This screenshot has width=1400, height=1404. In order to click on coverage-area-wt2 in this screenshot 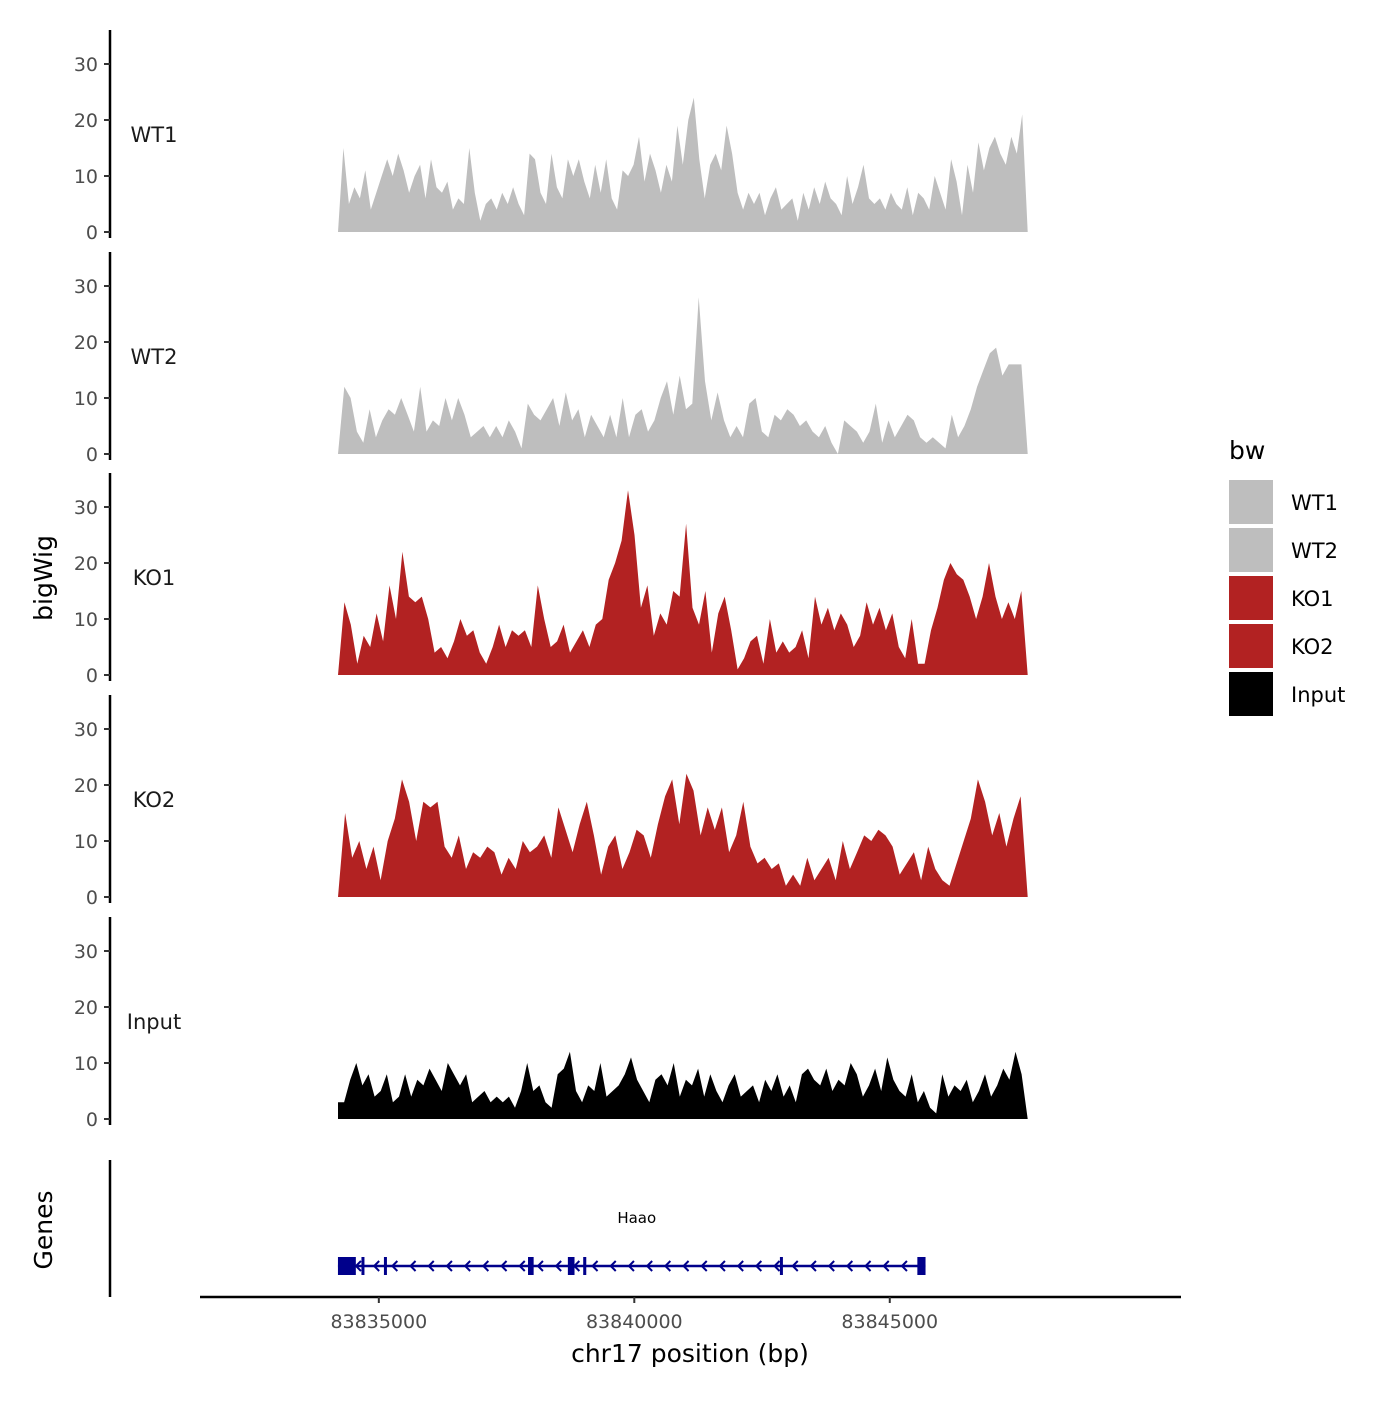, I will do `click(683, 375)`.